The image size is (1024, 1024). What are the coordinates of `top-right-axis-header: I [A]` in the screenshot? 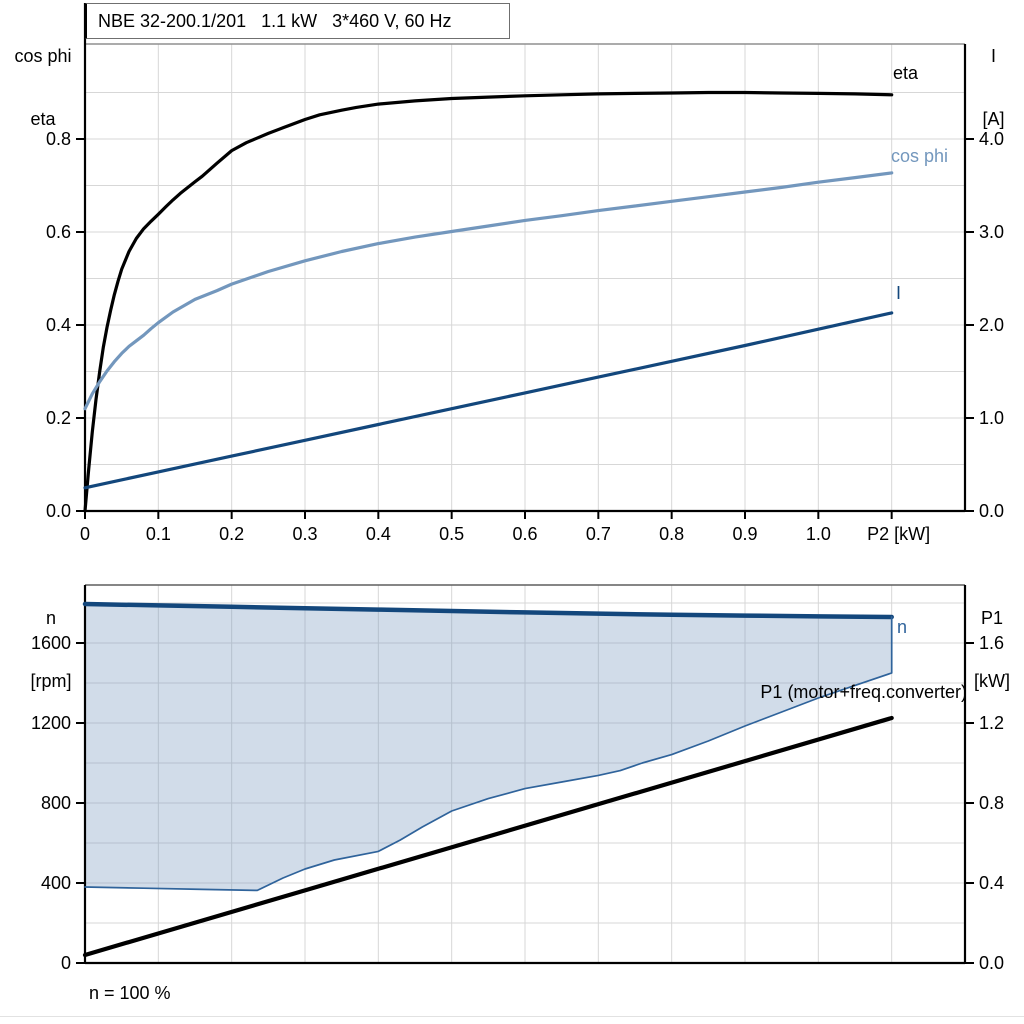 It's located at (993, 88).